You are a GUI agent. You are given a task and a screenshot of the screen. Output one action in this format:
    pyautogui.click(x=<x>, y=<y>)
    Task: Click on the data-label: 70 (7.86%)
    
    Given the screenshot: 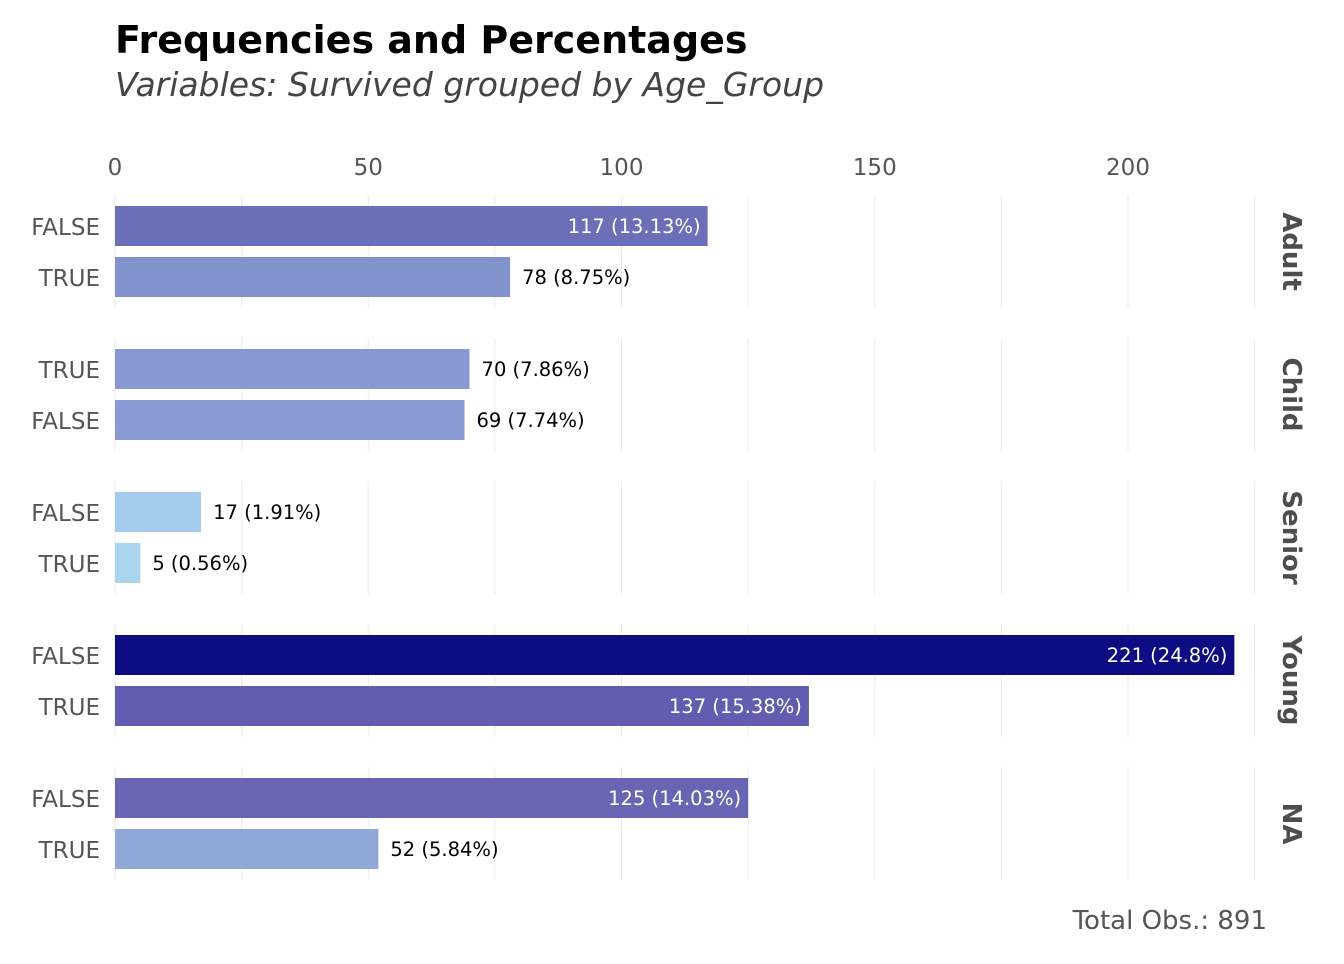 What is the action you would take?
    pyautogui.click(x=536, y=369)
    